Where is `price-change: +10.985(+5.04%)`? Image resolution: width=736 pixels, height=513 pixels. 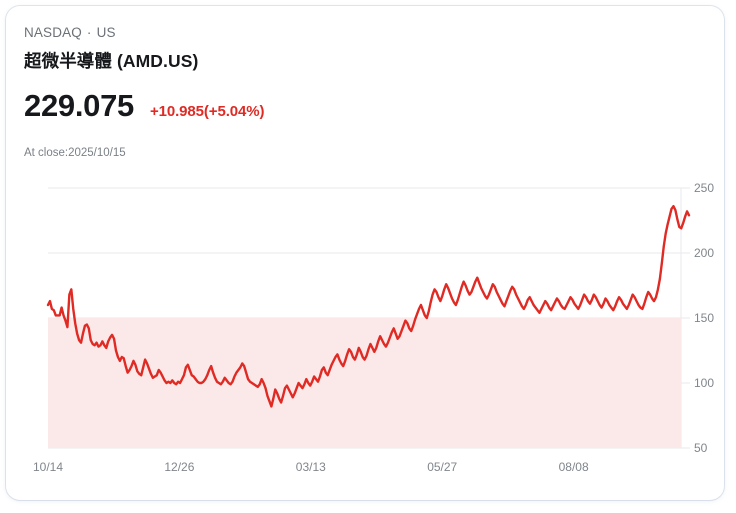
price-change: +10.985(+5.04%) is located at coordinates (207, 111).